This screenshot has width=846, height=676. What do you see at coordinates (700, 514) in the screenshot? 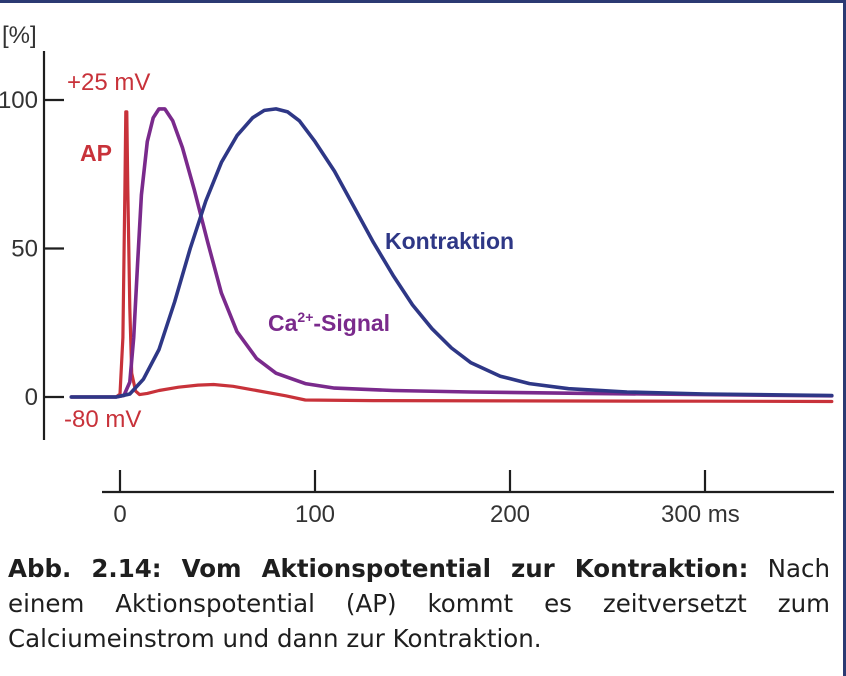
I see `x-tick-label: 300 ms` at bounding box center [700, 514].